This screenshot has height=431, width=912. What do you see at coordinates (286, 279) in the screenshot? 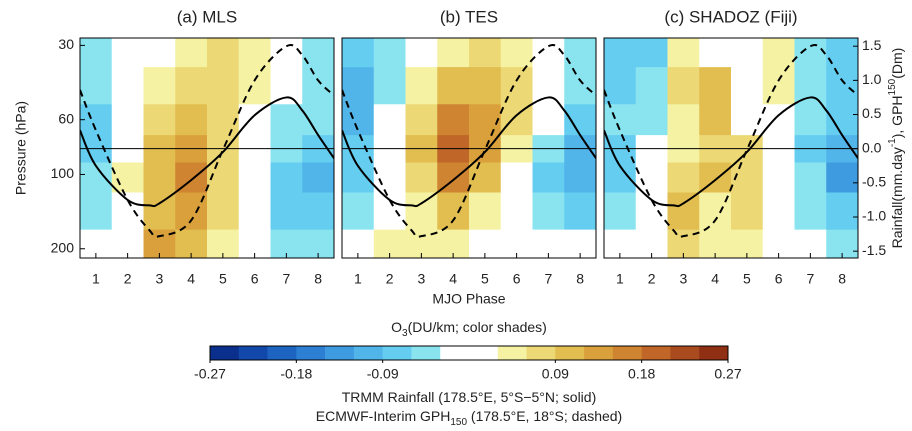
I see `x-tick-label: 7` at bounding box center [286, 279].